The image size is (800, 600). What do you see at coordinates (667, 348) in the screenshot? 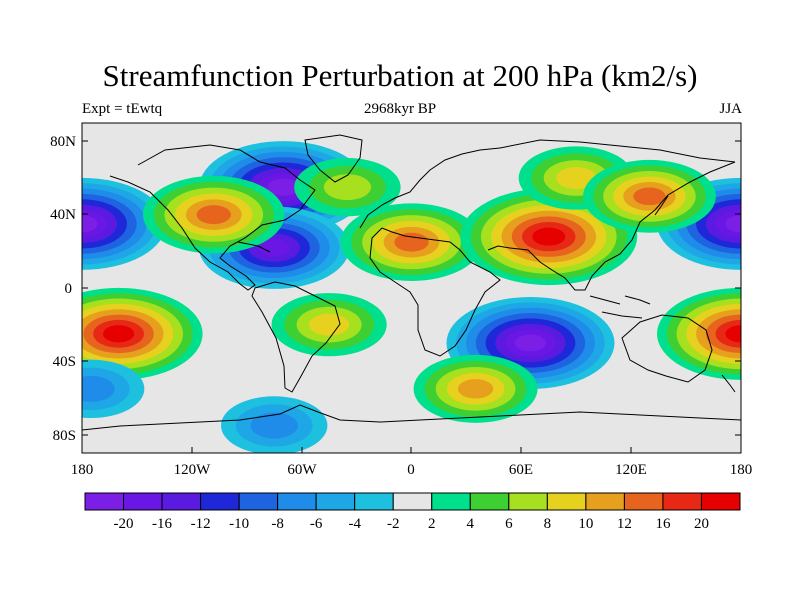
I see `australia-coastline` at bounding box center [667, 348].